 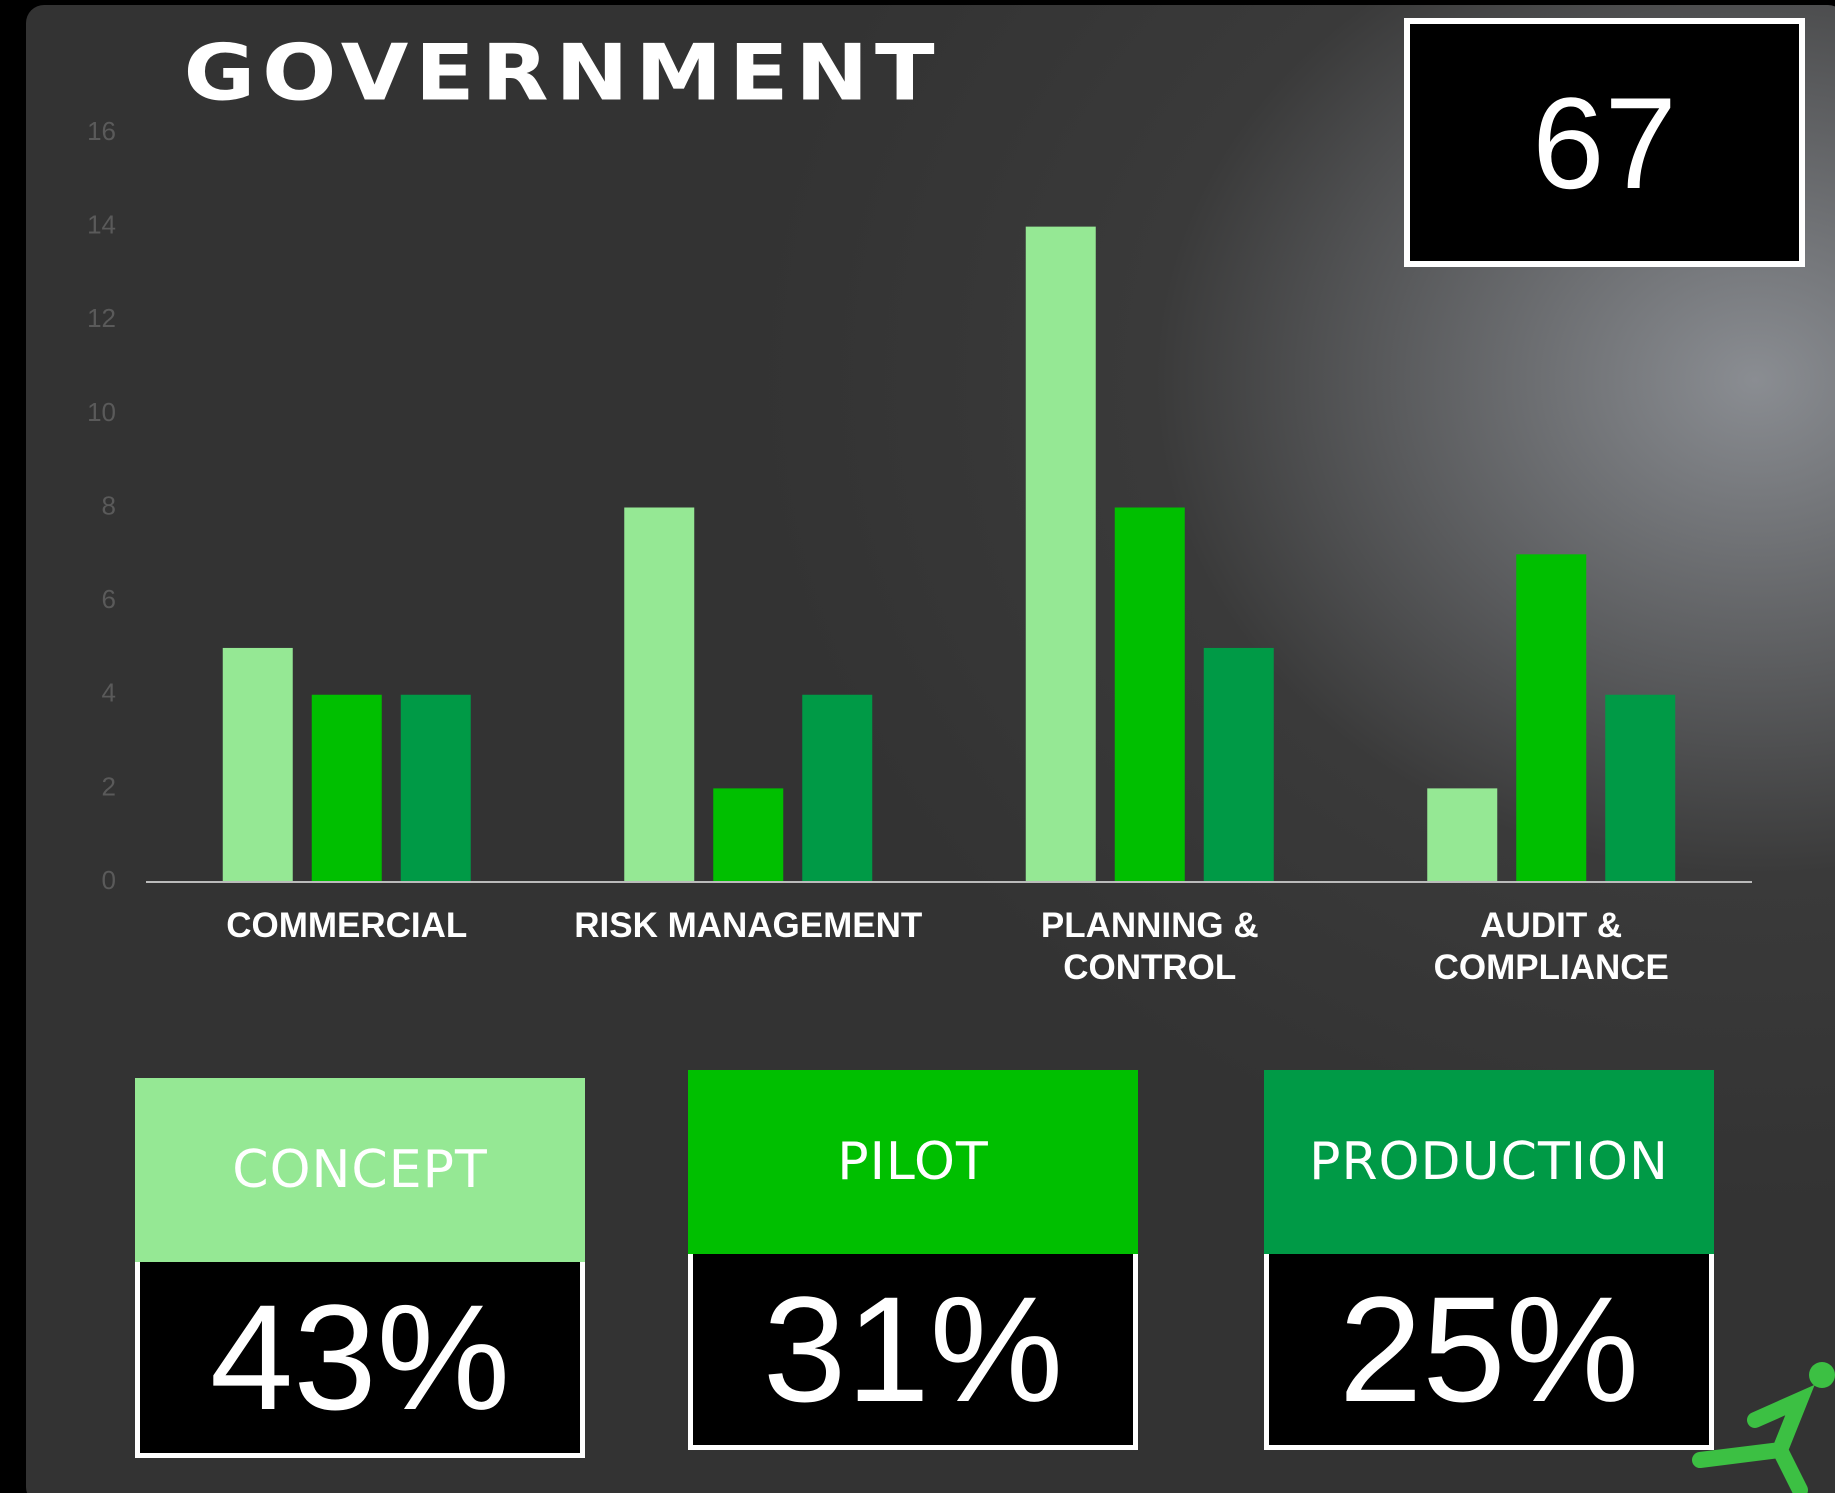 I want to click on x-tick-label: RISK MANAGEMENT, so click(x=748, y=925).